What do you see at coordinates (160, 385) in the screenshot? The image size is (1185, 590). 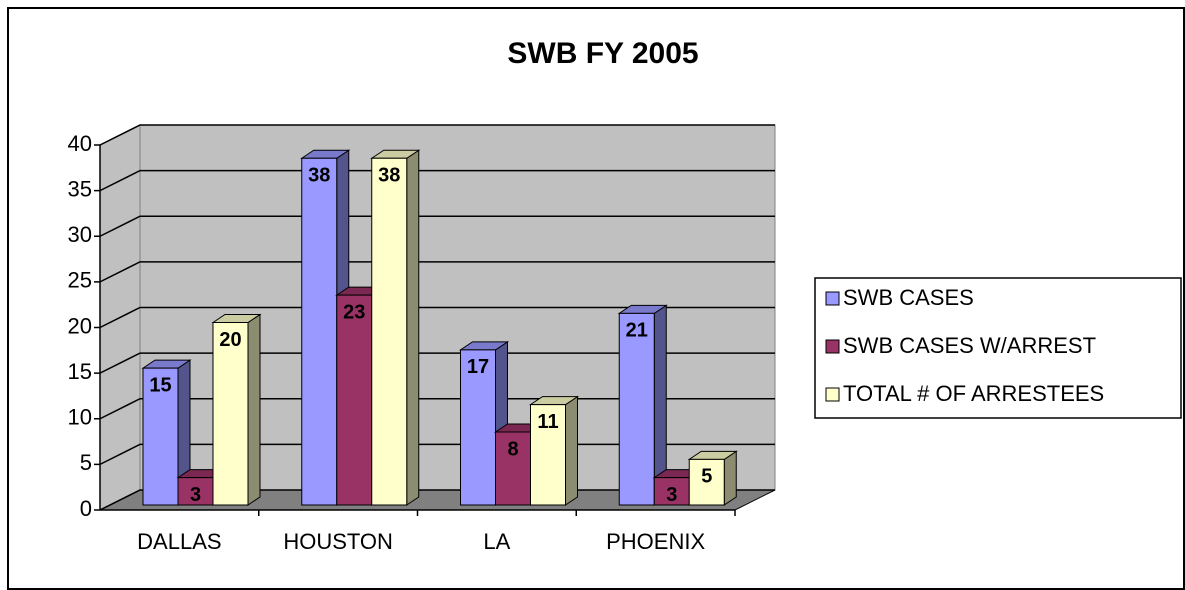 I see `data-label: 15` at bounding box center [160, 385].